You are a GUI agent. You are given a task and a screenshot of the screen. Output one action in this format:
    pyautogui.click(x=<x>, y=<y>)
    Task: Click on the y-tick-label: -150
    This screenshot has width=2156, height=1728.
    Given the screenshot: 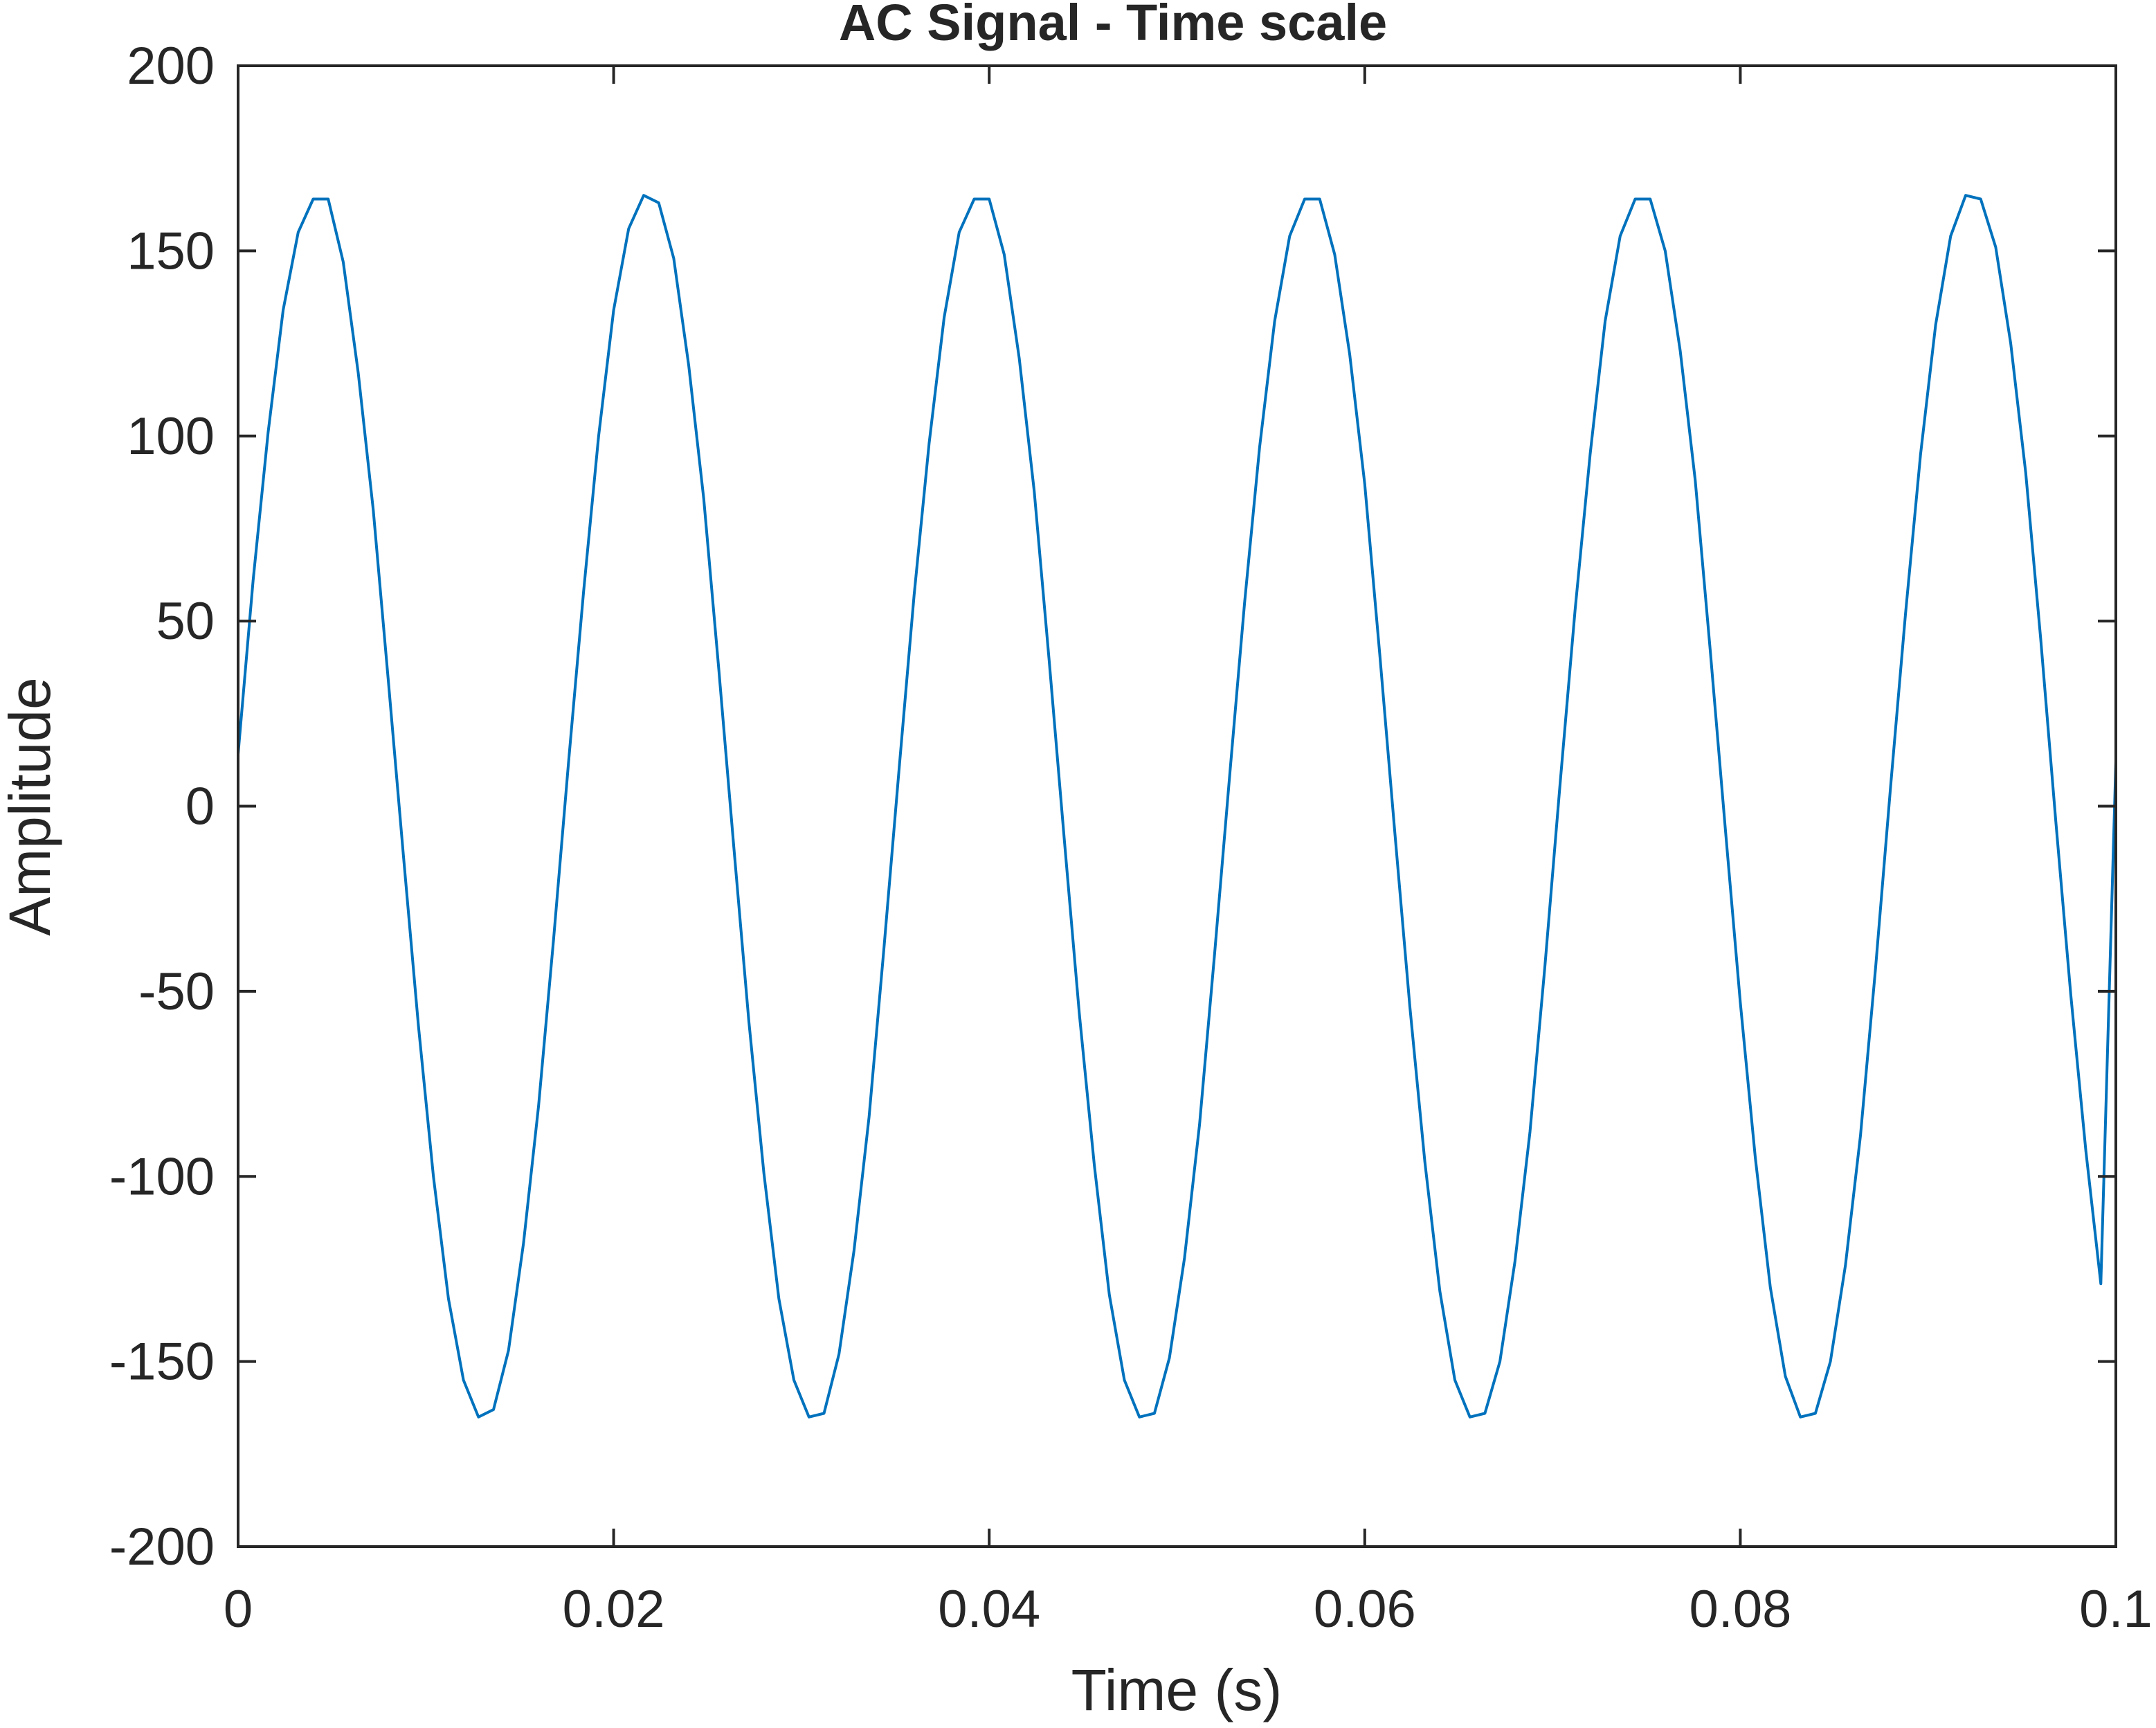 What is the action you would take?
    pyautogui.click(x=162, y=1362)
    